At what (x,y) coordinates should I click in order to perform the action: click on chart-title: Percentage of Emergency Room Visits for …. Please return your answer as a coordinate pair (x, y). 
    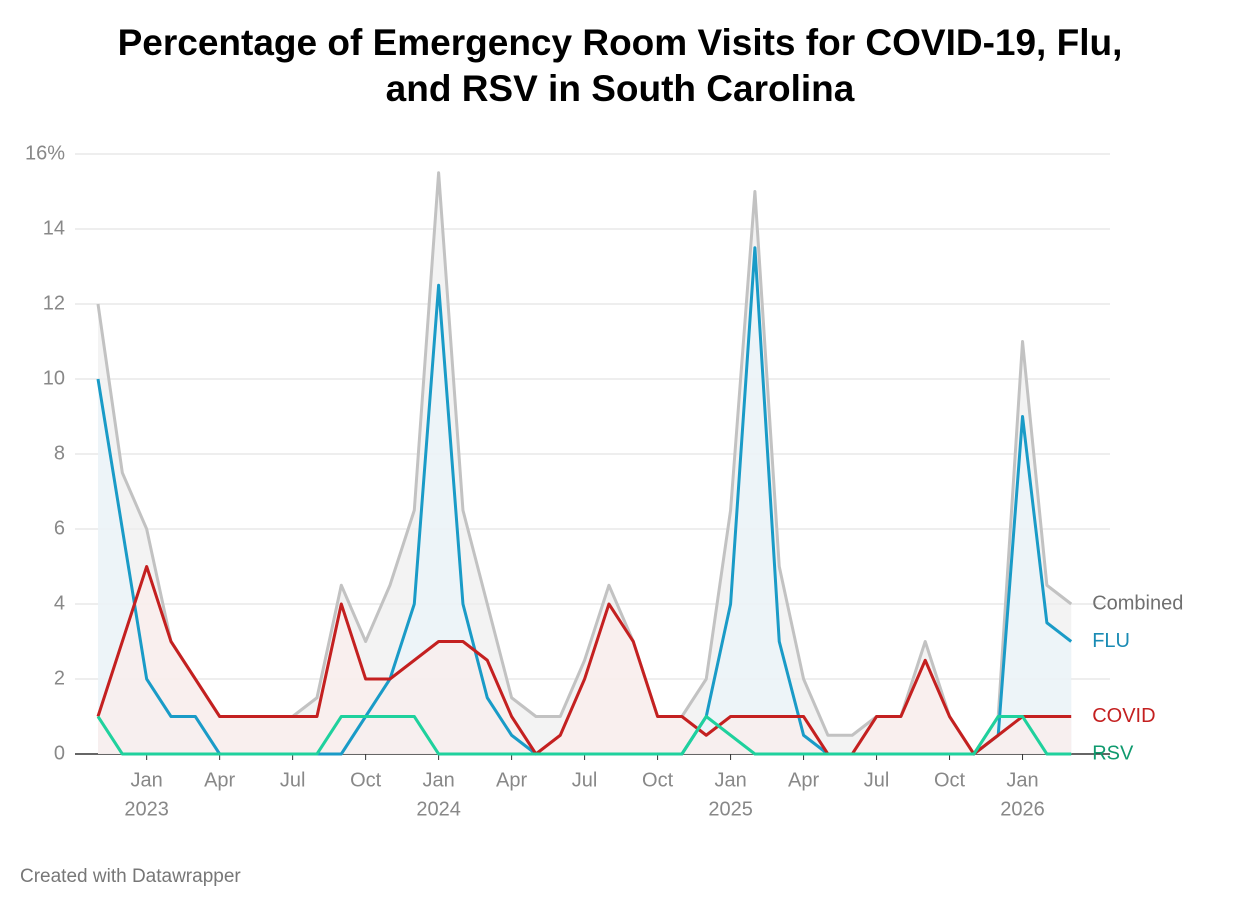
    Looking at the image, I should click on (620, 65).